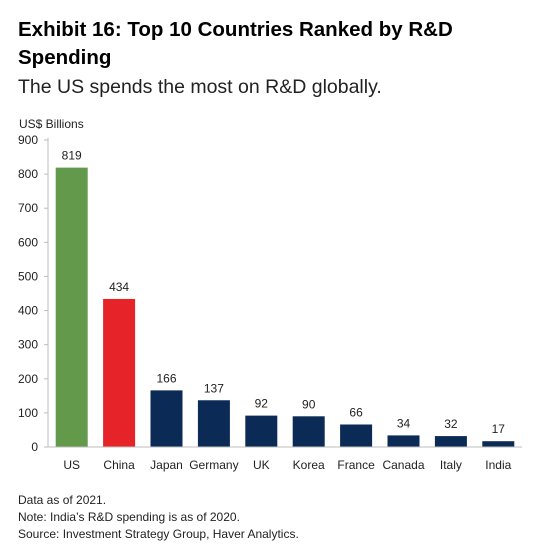 The width and height of the screenshot is (535, 554). What do you see at coordinates (308, 431) in the screenshot?
I see `bar-korea` at bounding box center [308, 431].